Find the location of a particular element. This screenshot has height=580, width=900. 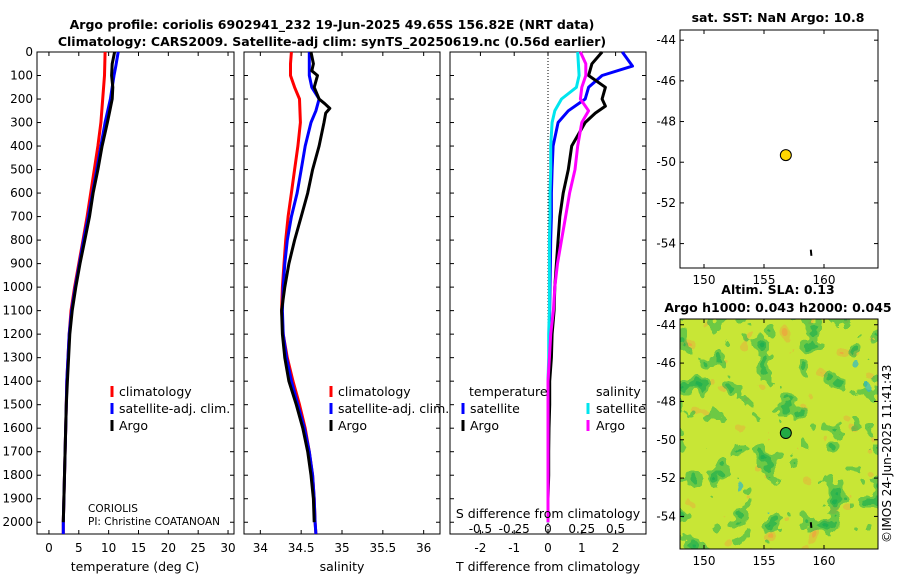

x-tick-label: -2 is located at coordinates (480, 548).